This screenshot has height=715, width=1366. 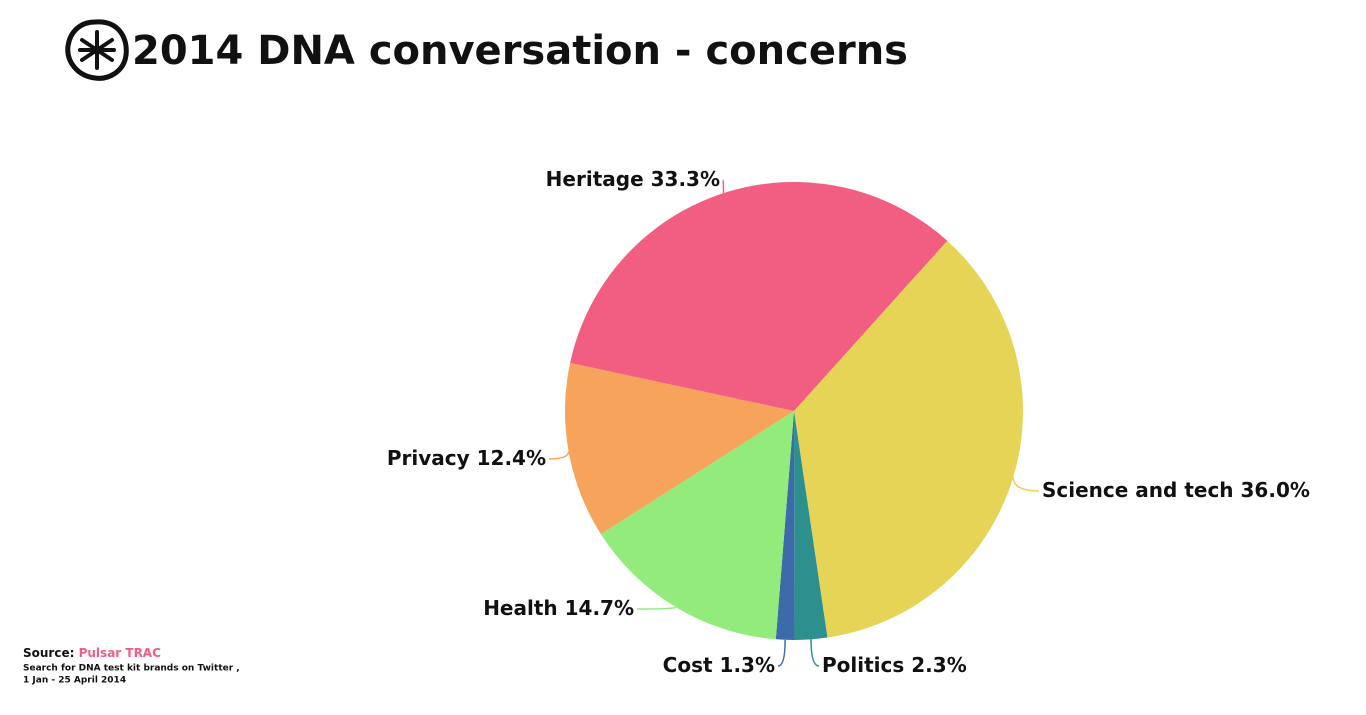 What do you see at coordinates (1275, 490) in the screenshot?
I see `value-label: 36.0%` at bounding box center [1275, 490].